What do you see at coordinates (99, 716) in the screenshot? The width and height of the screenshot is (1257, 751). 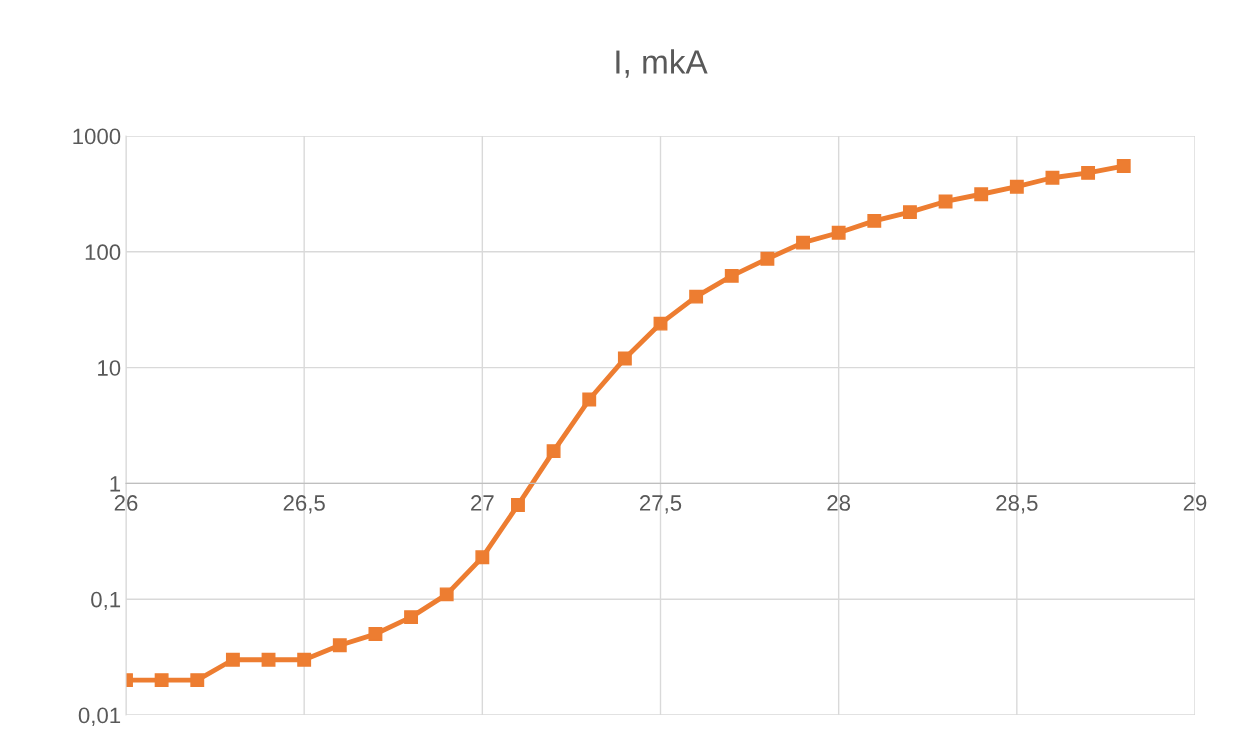 I see `y-tick-label: 0,01` at bounding box center [99, 716].